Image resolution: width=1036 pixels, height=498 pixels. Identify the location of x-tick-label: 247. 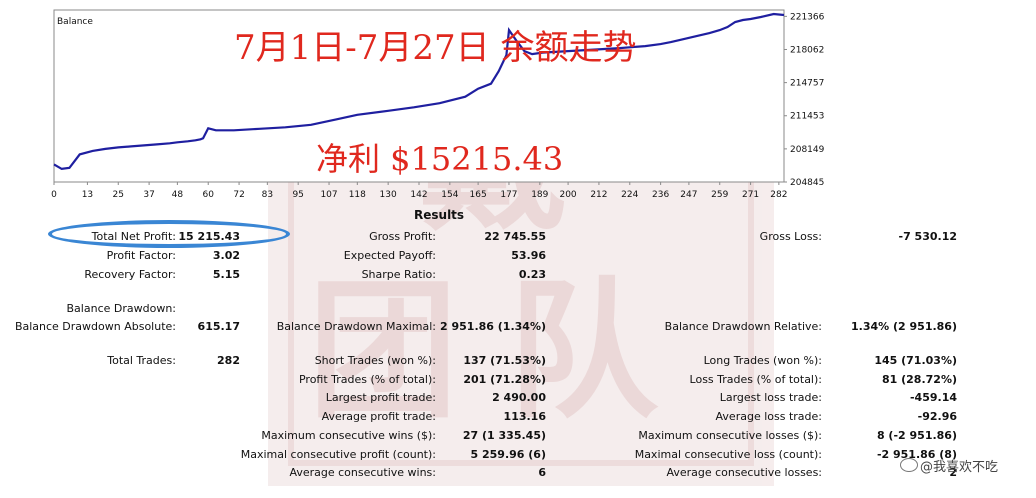
(688, 195).